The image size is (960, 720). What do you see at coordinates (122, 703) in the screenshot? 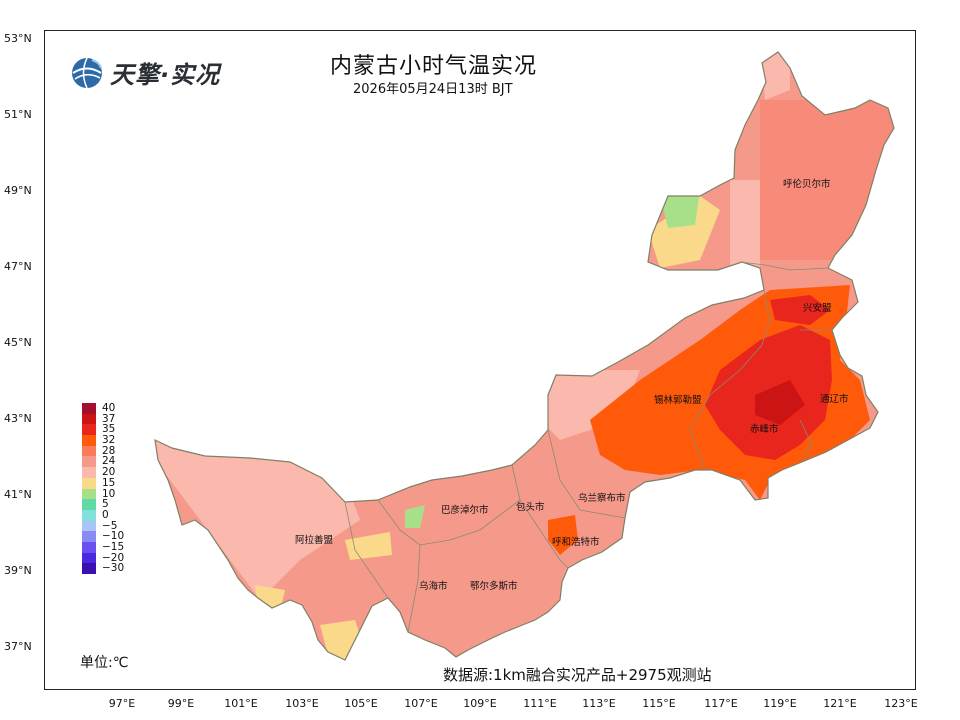
I see `lon-tick-97: 97°E` at bounding box center [122, 703].